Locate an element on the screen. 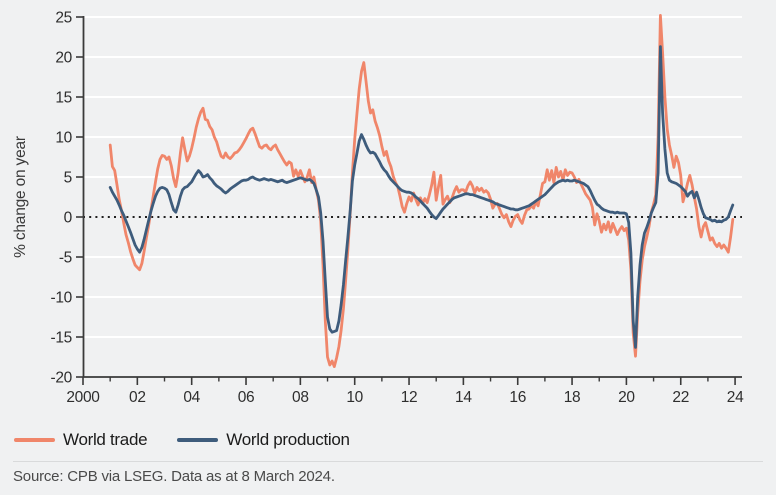 This screenshot has height=495, width=776. x-tick-label-2006: 06 is located at coordinates (246, 397).